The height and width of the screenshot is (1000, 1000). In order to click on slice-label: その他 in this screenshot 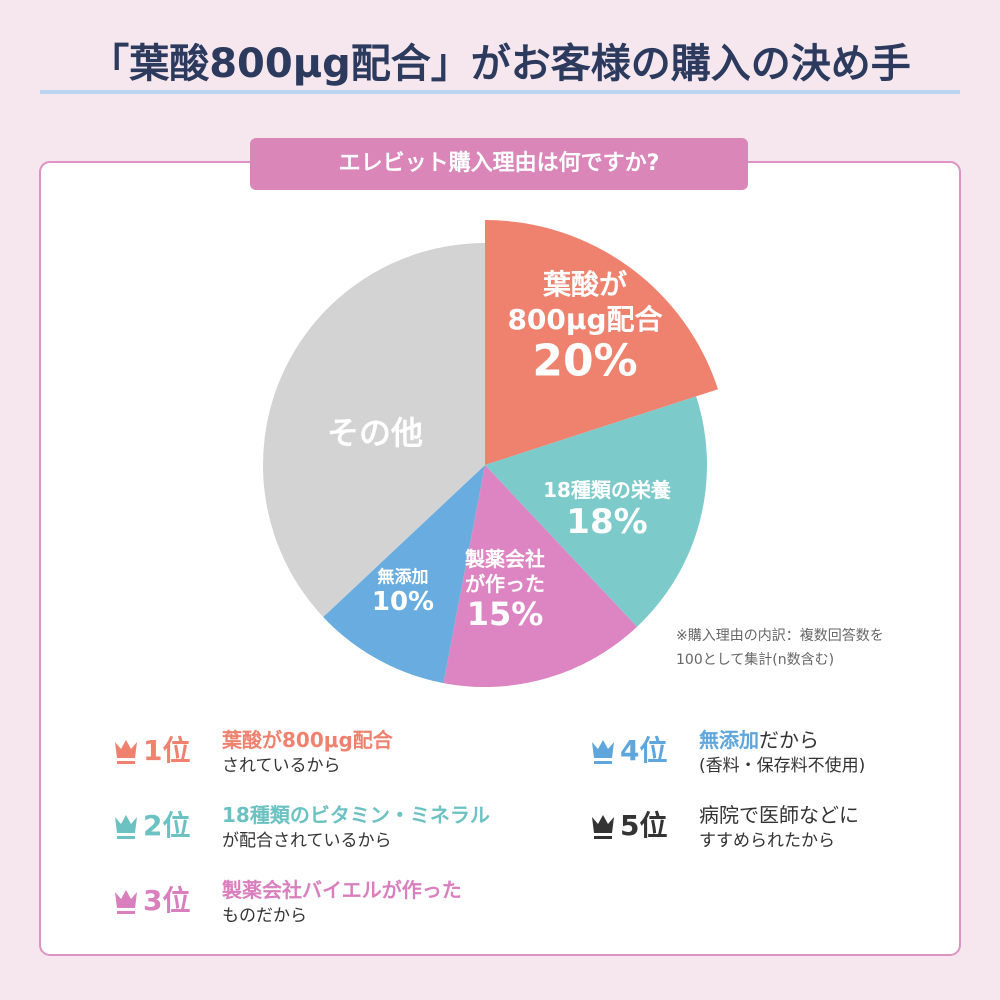, I will do `click(375, 433)`.